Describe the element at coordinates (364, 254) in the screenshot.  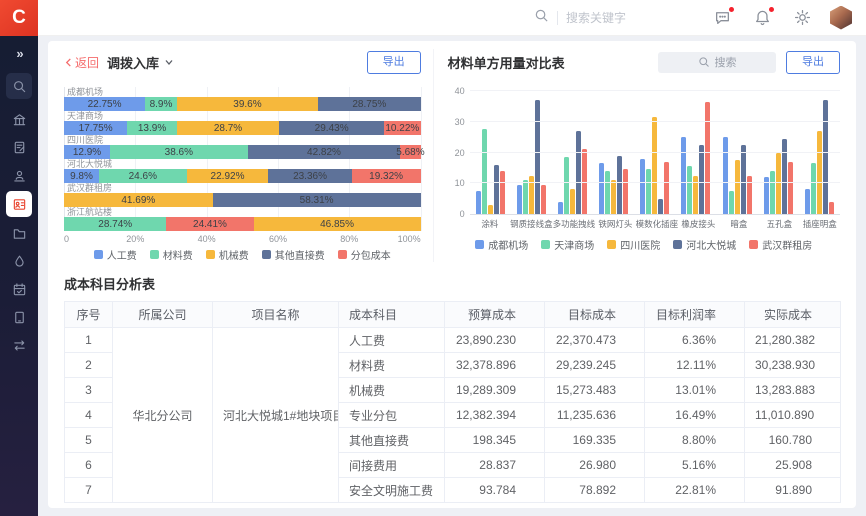
I see `legend-item: 分包成本` at that location.